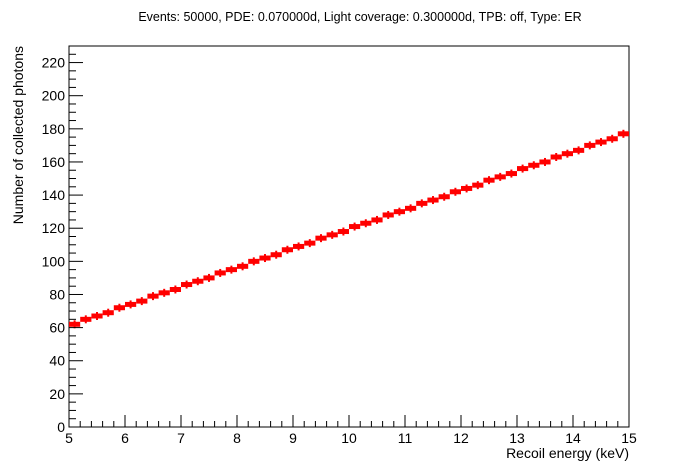 This screenshot has width=698, height=474. What do you see at coordinates (54, 261) in the screenshot?
I see `y-tick-label: 100` at bounding box center [54, 261].